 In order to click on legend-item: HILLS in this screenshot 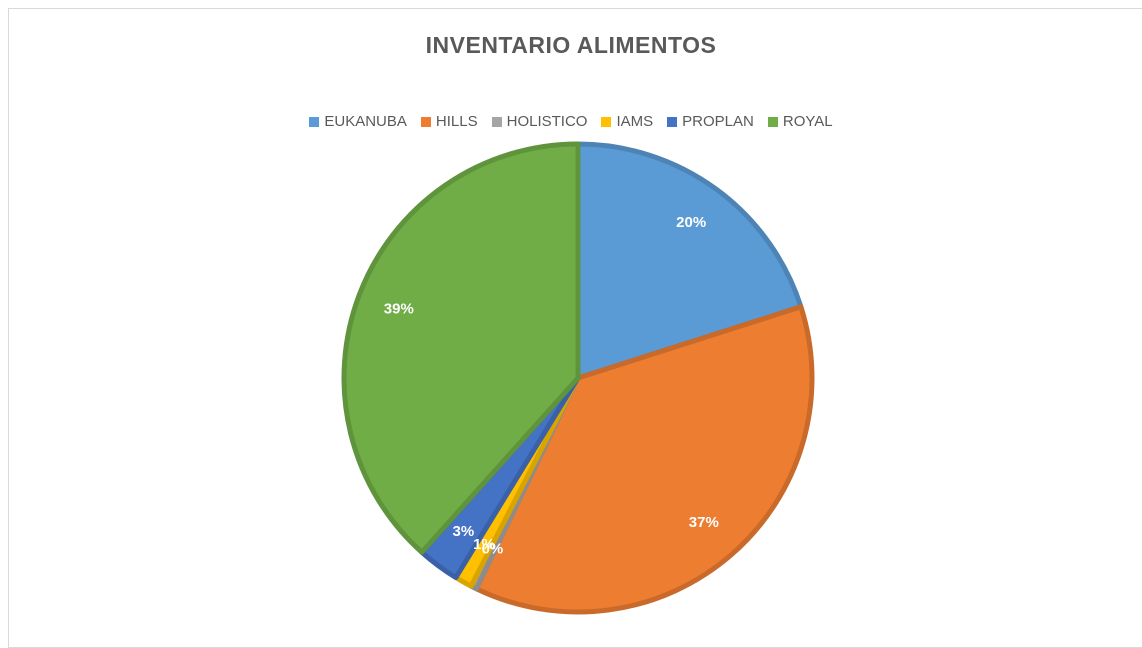, I will do `click(449, 121)`.